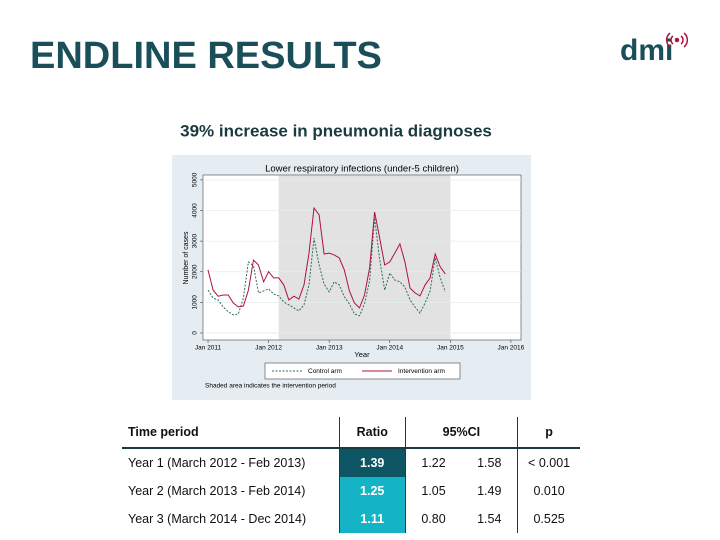 Image resolution: width=720 pixels, height=540 pixels. Describe the element at coordinates (195, 179) in the screenshot. I see `y-tick-label: 5000` at that location.